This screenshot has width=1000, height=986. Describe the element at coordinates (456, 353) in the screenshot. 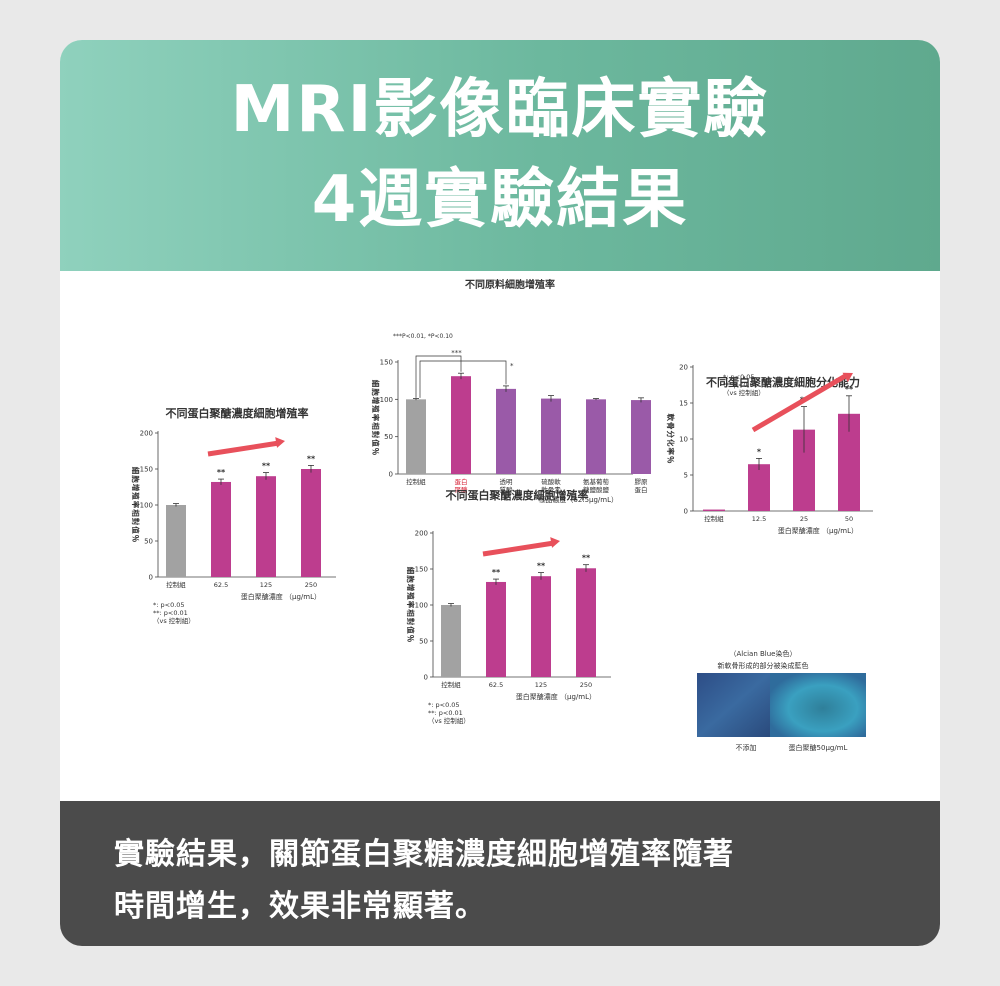

I see `significance-mark: ***` at that location.